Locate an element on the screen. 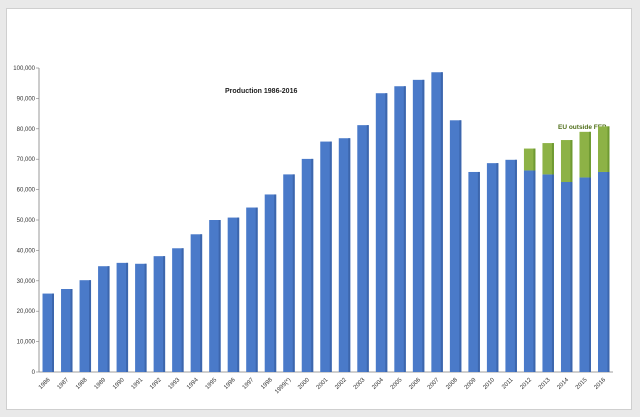 The height and width of the screenshot is (417, 640). x-tick-label: 2013 is located at coordinates (545, 384).